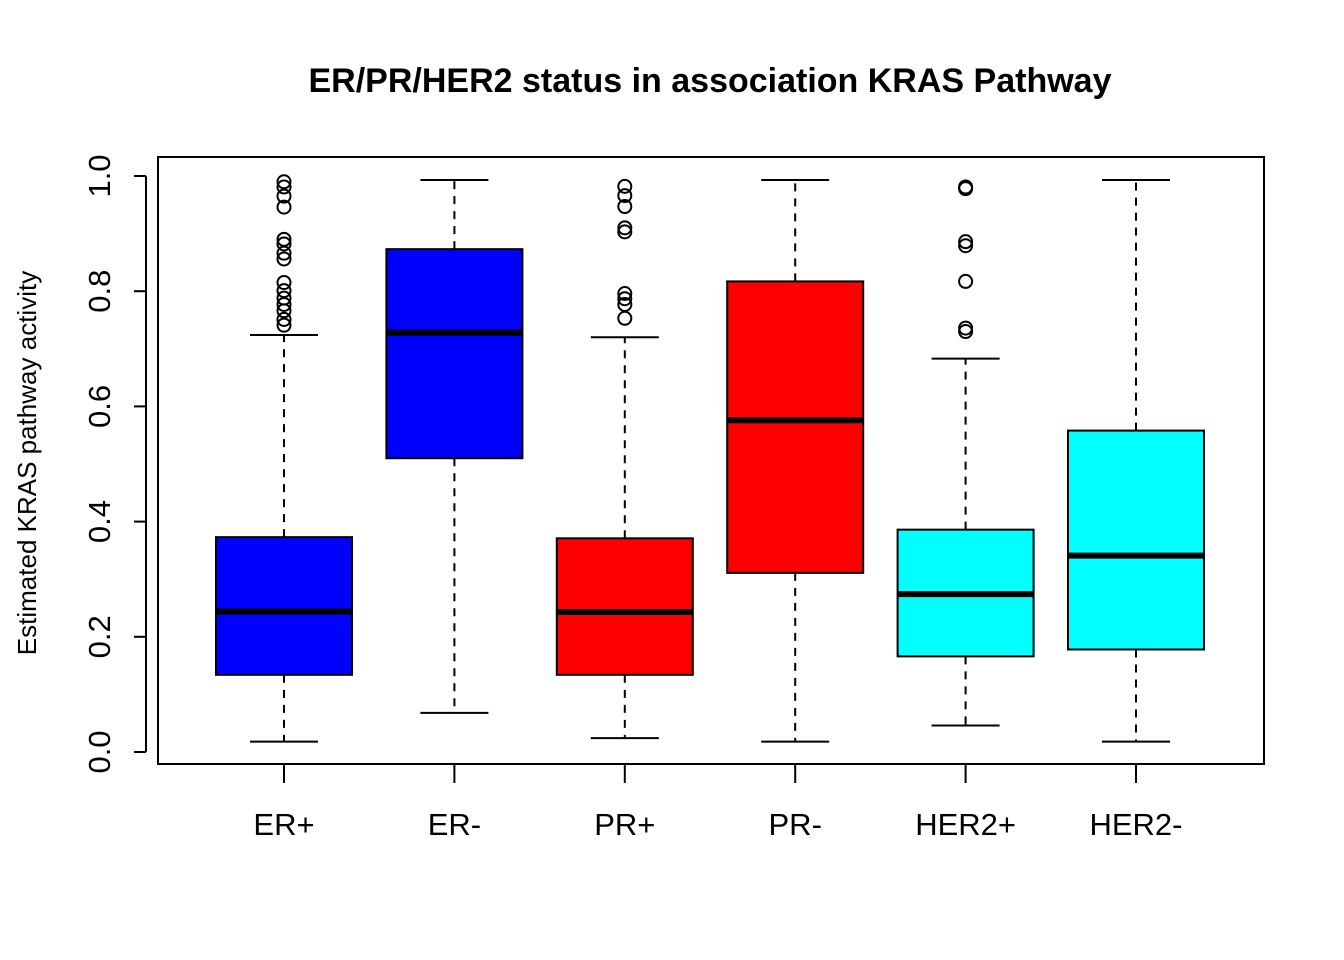 The height and width of the screenshot is (960, 1344). Describe the element at coordinates (283, 824) in the screenshot. I see `x-tick-label: ER+` at that location.